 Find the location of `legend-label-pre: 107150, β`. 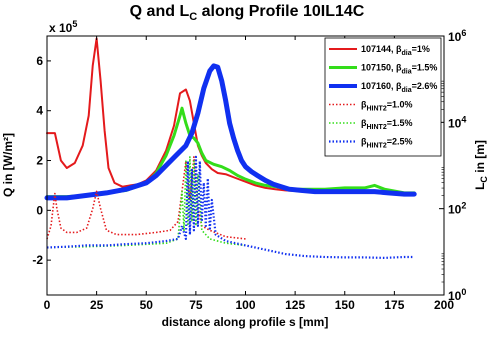

legend-label-pre: 107150, β is located at coordinates (381, 68).